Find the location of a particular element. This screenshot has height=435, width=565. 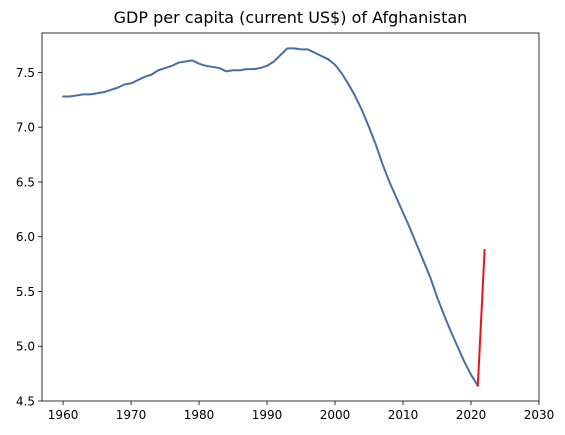

y-tick-label: 7.0 is located at coordinates (25, 128).